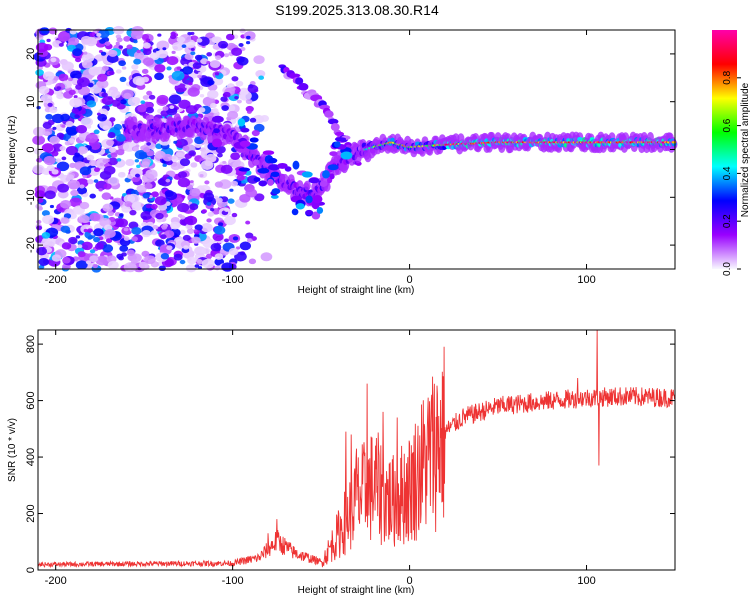 The image size is (750, 600). What do you see at coordinates (727, 269) in the screenshot?
I see `colorbar-tick-label: 0.0` at bounding box center [727, 269].